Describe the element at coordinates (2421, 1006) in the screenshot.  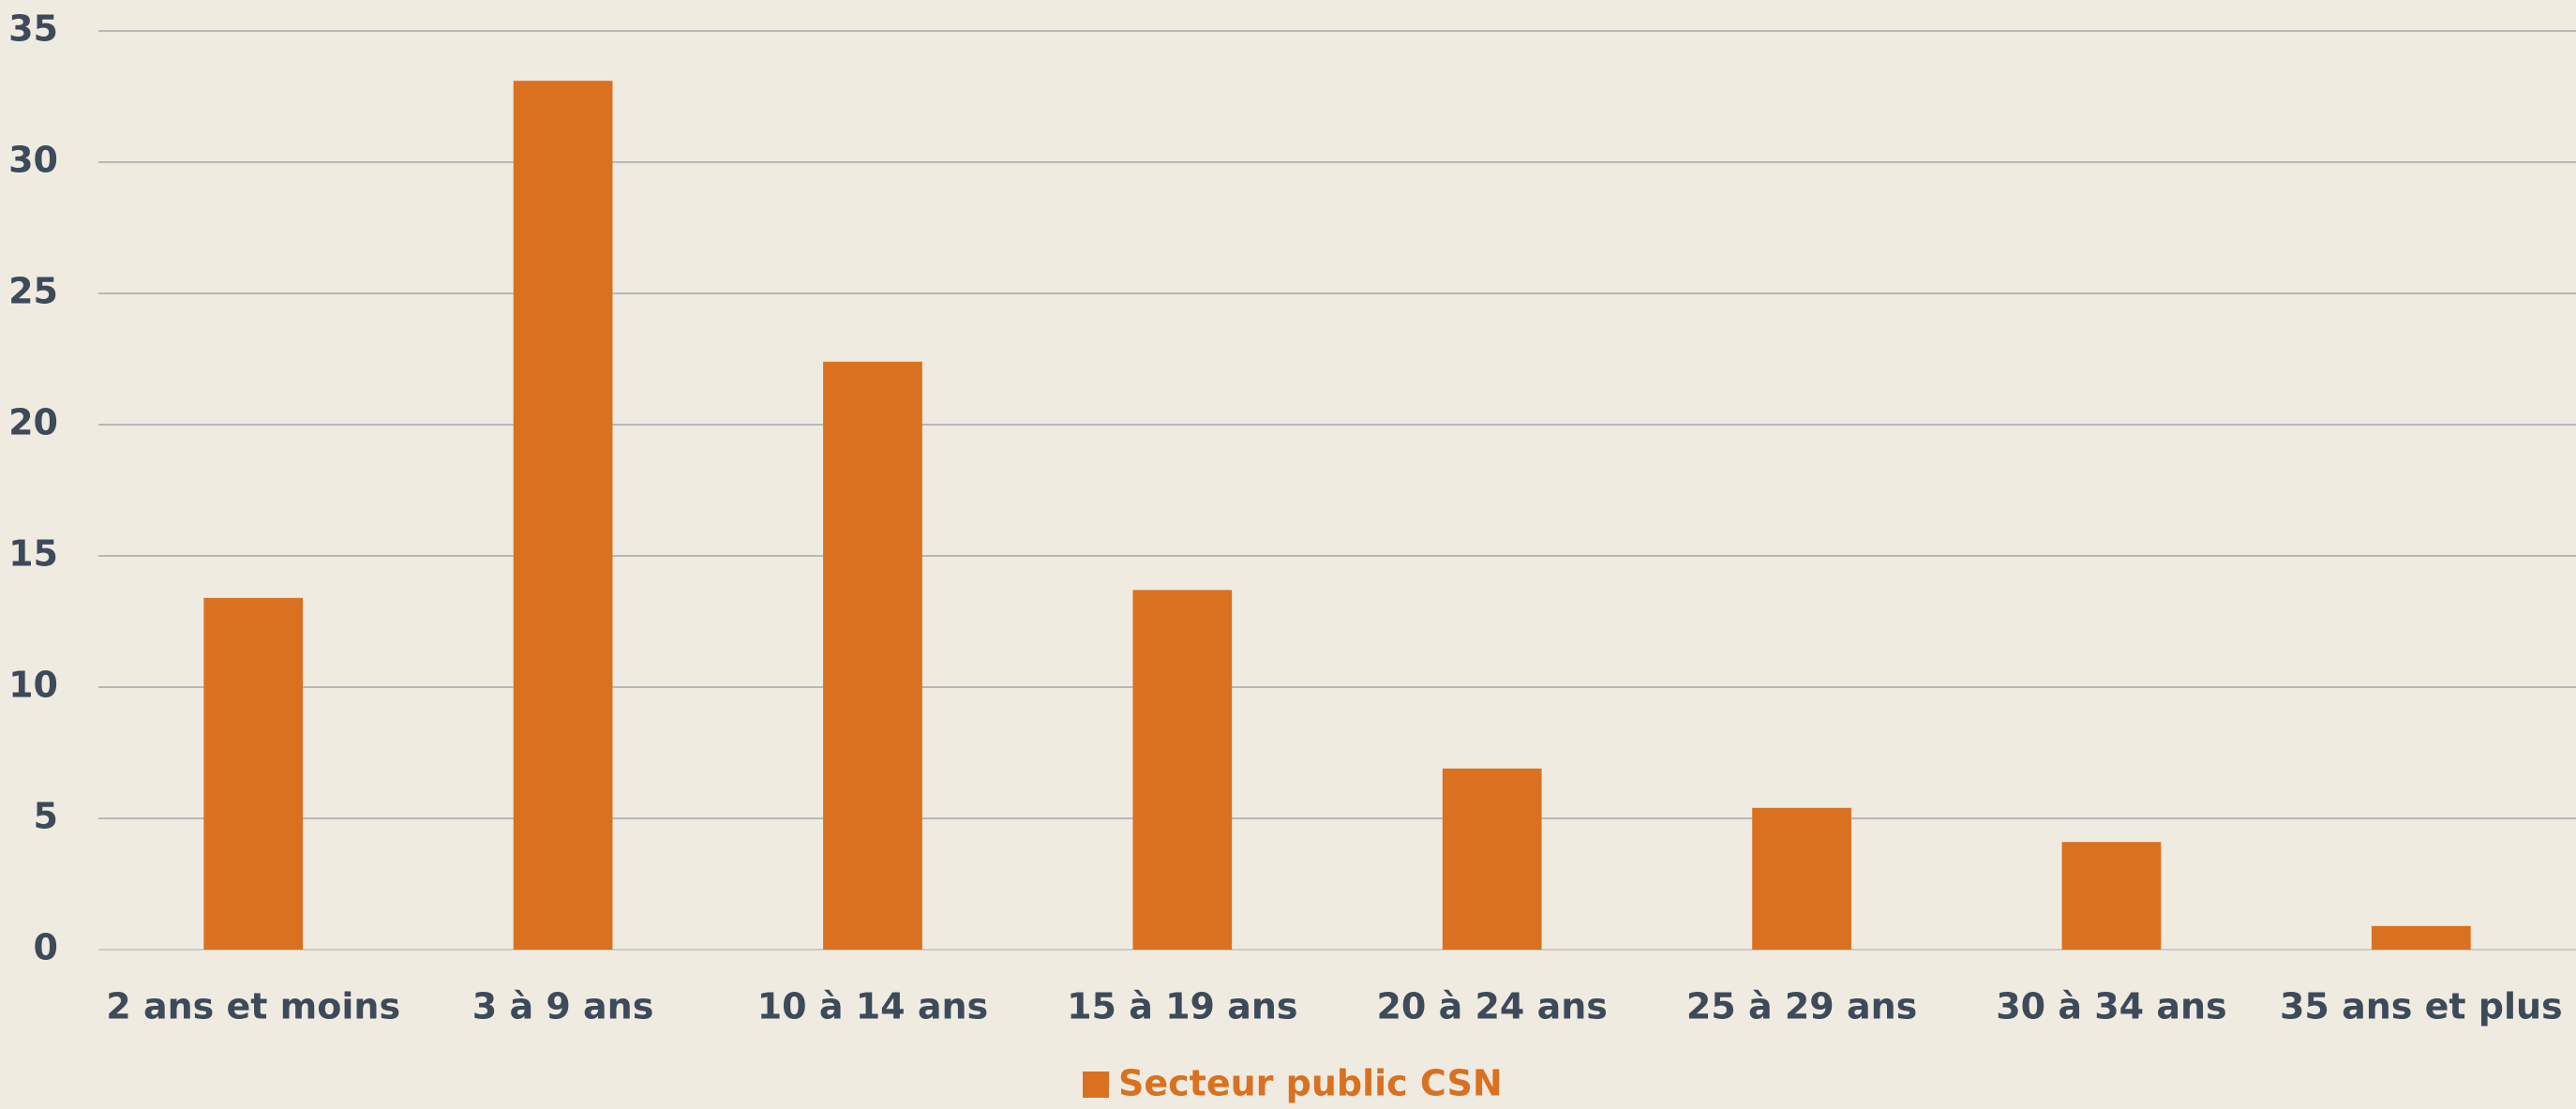
I see `x-tick-label: 35 ans et plus` at that location.